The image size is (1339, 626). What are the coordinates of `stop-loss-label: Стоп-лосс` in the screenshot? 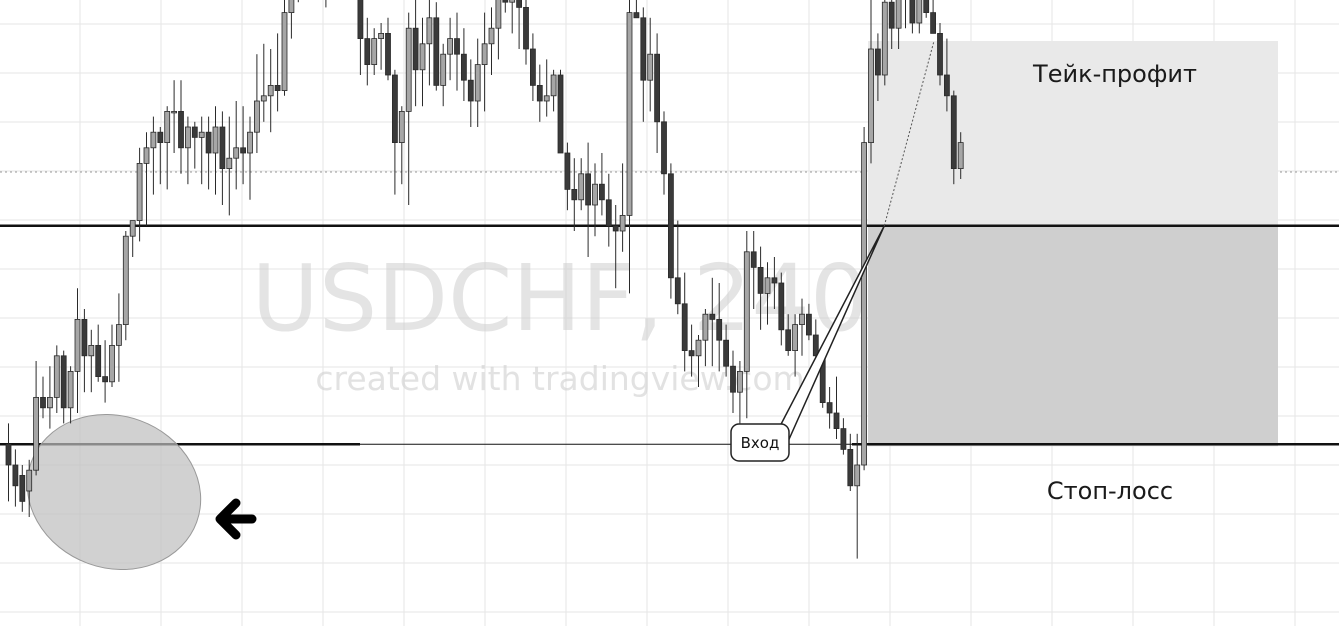 It's located at (1110, 491).